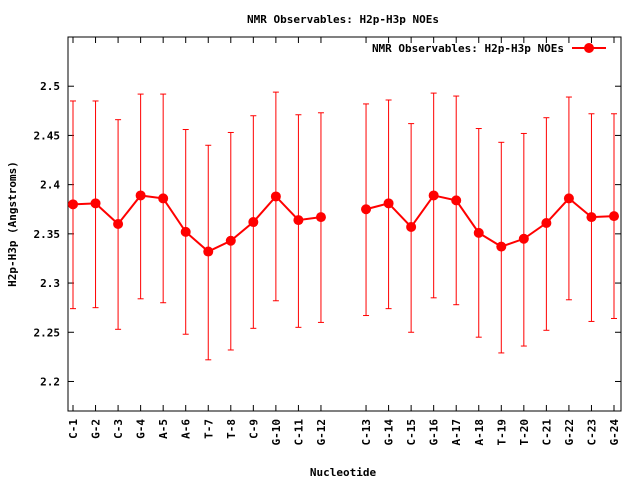 This screenshot has width=640, height=480. Describe the element at coordinates (468, 48) in the screenshot. I see `legend-label: NMR Observables: H2p-H3p NOEs` at that location.